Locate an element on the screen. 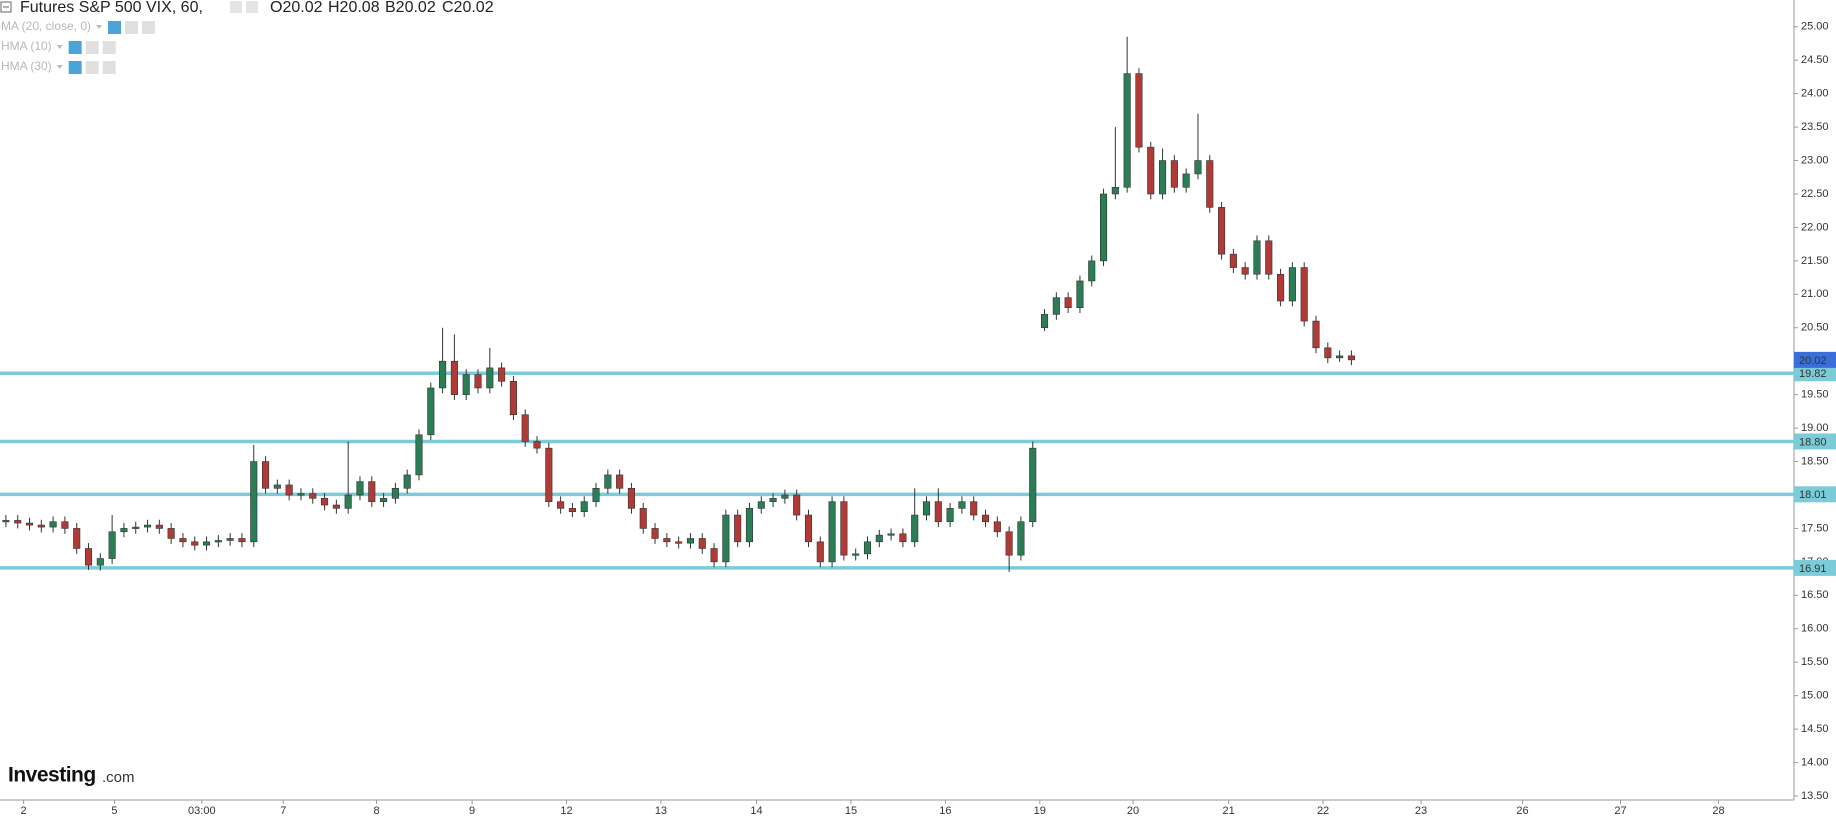  indicator-dropdown is located at coordinates (59, 47).